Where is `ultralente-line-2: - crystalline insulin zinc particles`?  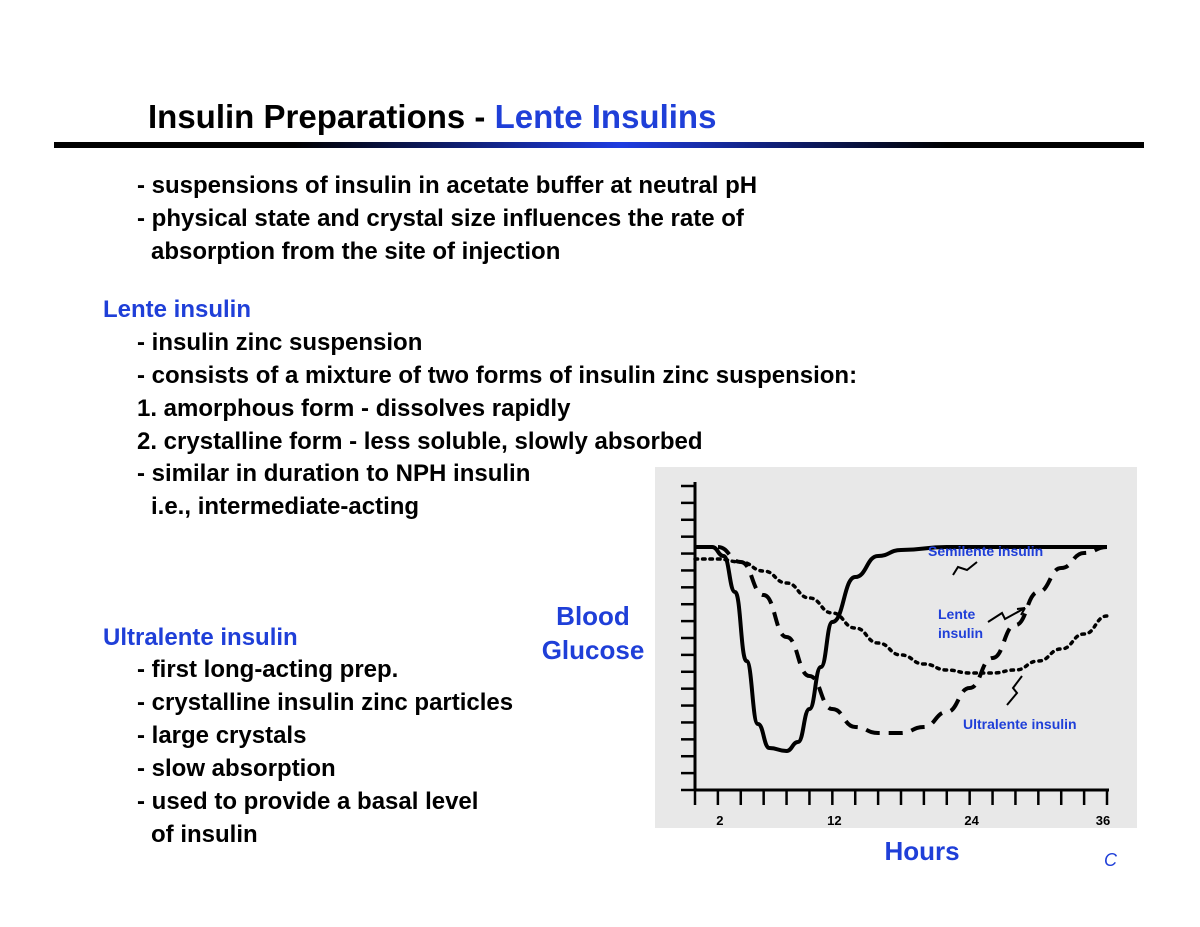 ultralente-line-2: - crystalline insulin zinc particles is located at coordinates (325, 702).